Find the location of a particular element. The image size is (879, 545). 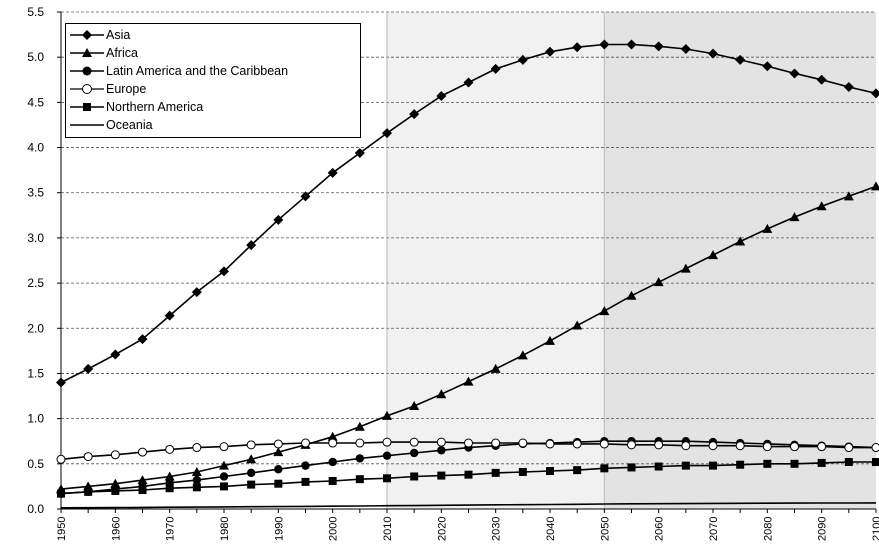

y-tick-label: 1.0 is located at coordinates (35, 419).